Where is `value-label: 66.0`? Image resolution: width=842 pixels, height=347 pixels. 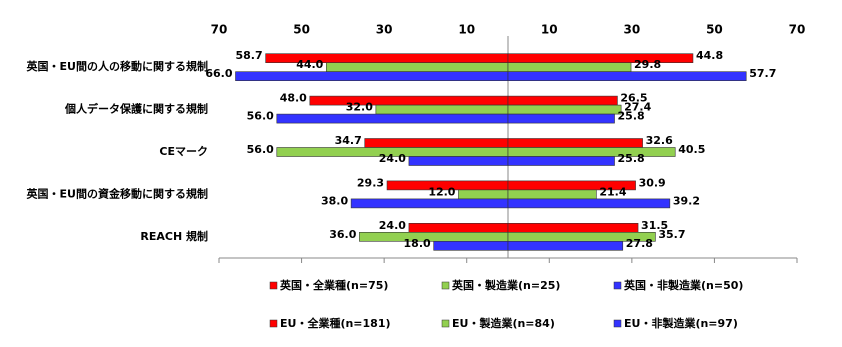 value-label: 66.0 is located at coordinates (218, 73).